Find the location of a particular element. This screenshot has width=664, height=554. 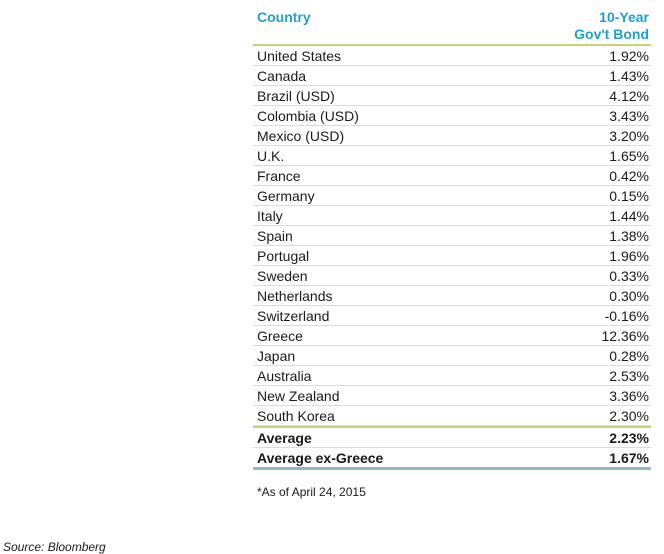

source-note: Source: Bloomberg is located at coordinates (54, 547).